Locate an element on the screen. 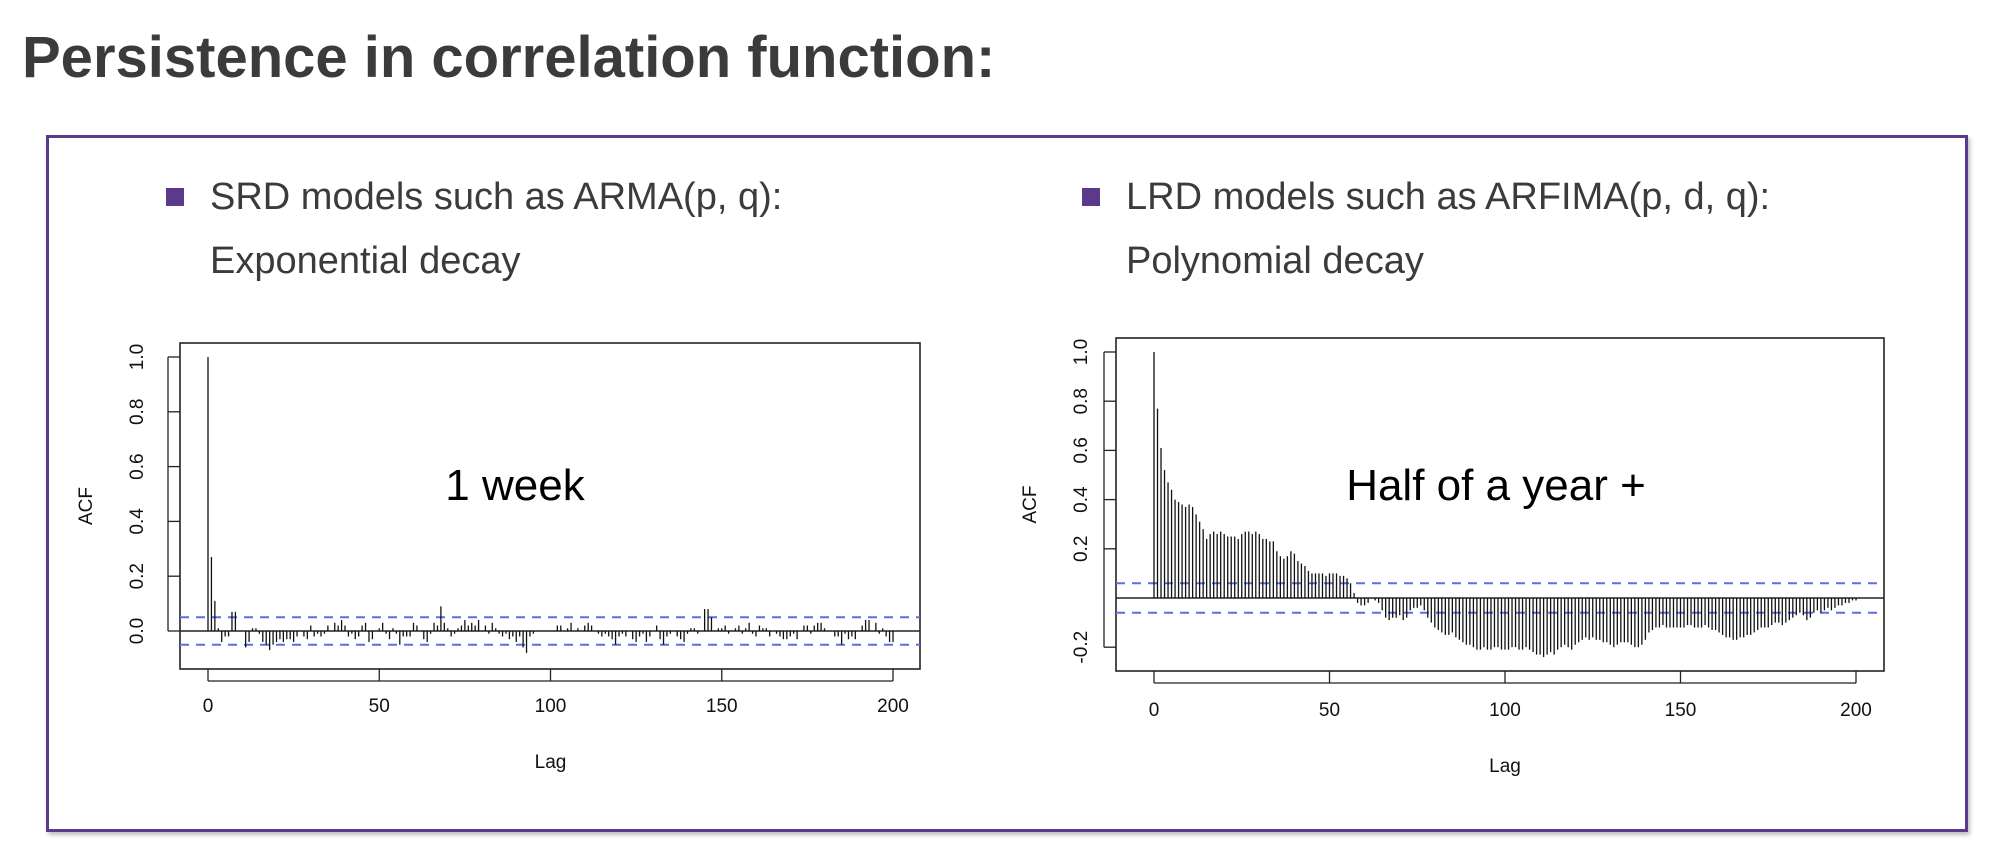 The height and width of the screenshot is (856, 1998). bullet-srd-line2: Exponential decay is located at coordinates (365, 261).